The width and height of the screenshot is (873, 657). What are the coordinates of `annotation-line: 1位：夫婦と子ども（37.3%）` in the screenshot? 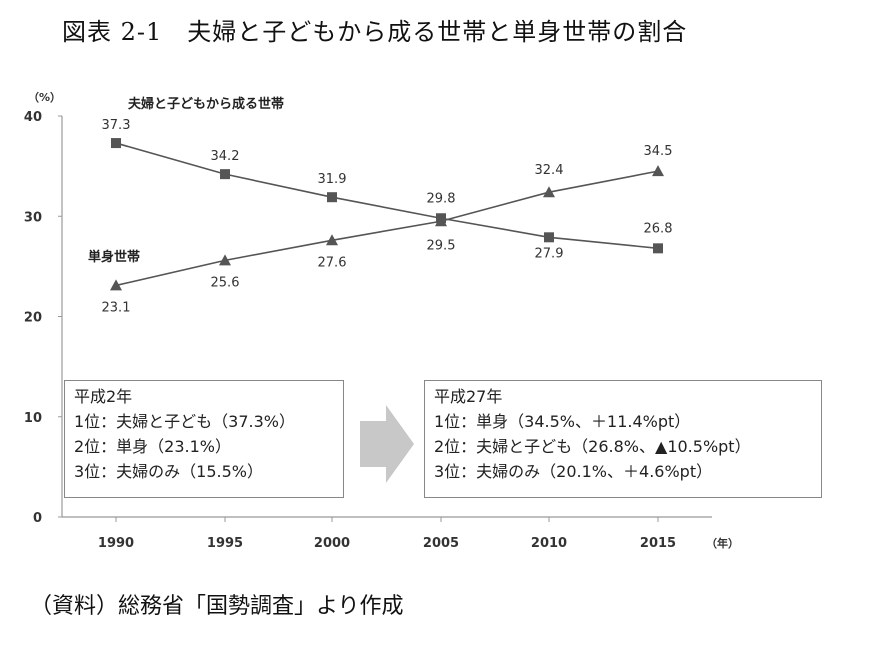 It's located at (185, 421).